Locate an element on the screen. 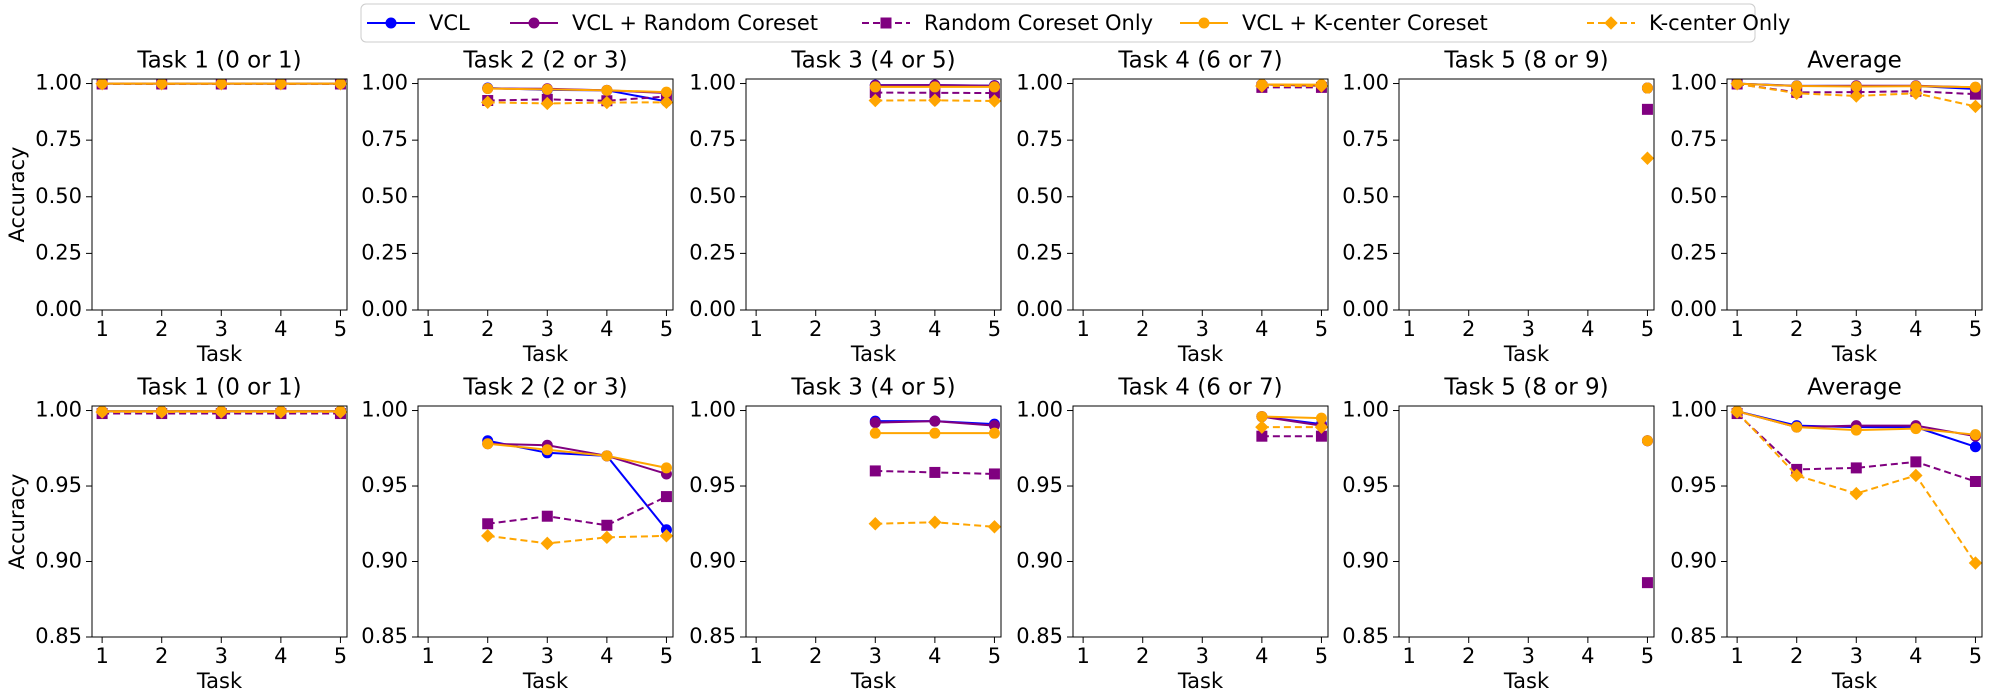 The width and height of the screenshot is (2000, 698). subplot: 0.85 0.90 0.95 1.00 1 2 3 4 5 Task 4 (6 or 7) Task is located at coordinates (1172, 534).